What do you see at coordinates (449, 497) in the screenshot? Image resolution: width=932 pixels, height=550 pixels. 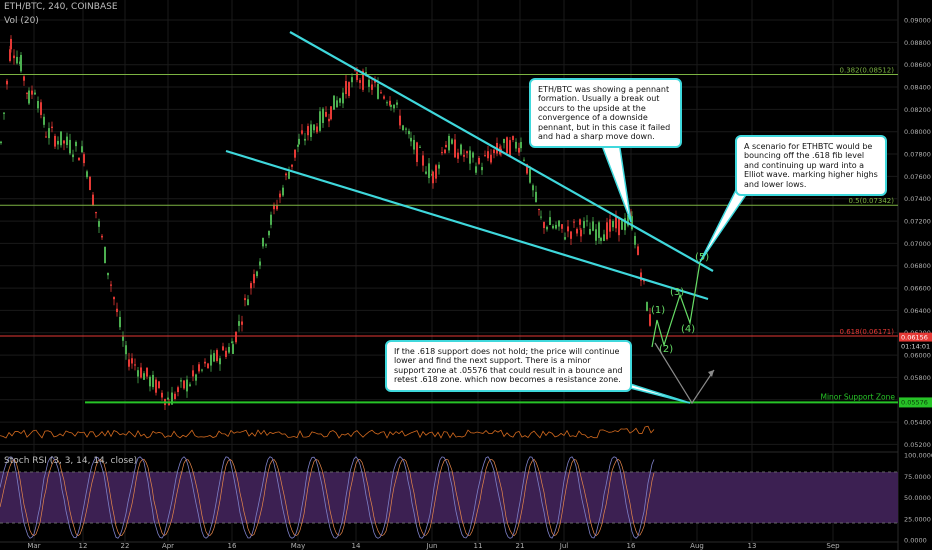 I see `stoch-band` at bounding box center [449, 497].